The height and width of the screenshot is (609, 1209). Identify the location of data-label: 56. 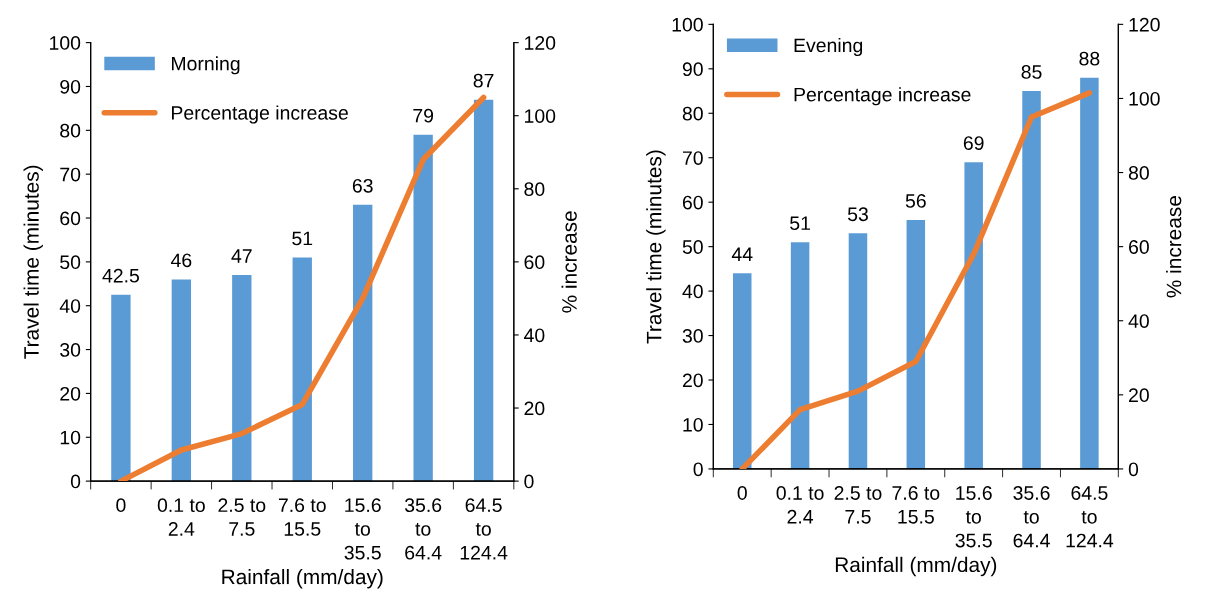
(915, 201).